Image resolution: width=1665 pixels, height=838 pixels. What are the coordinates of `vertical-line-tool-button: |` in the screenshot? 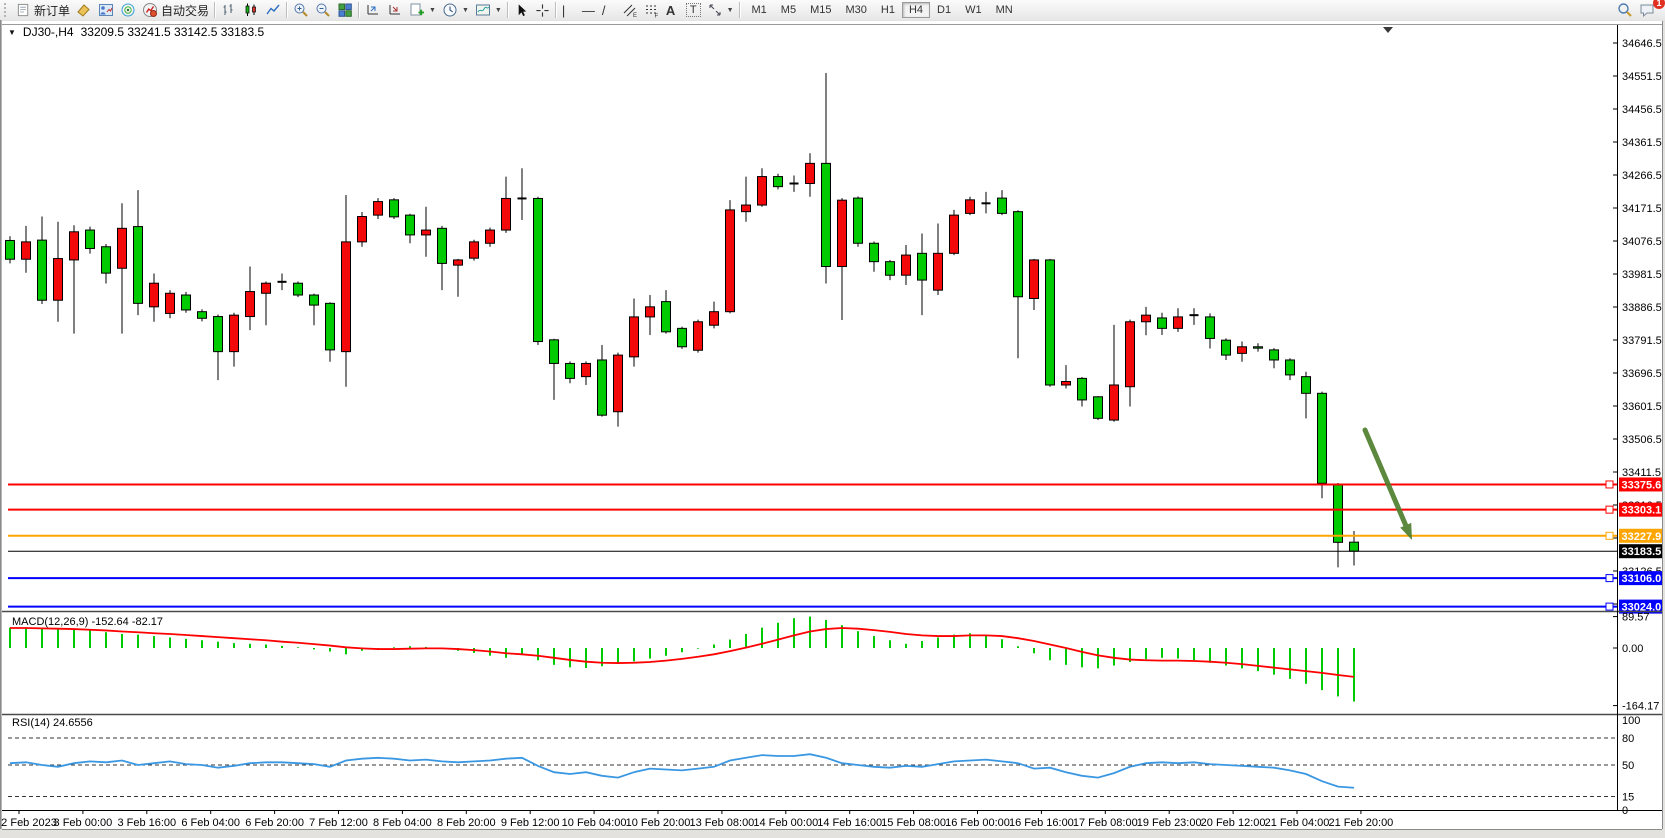 It's located at (563, 10).